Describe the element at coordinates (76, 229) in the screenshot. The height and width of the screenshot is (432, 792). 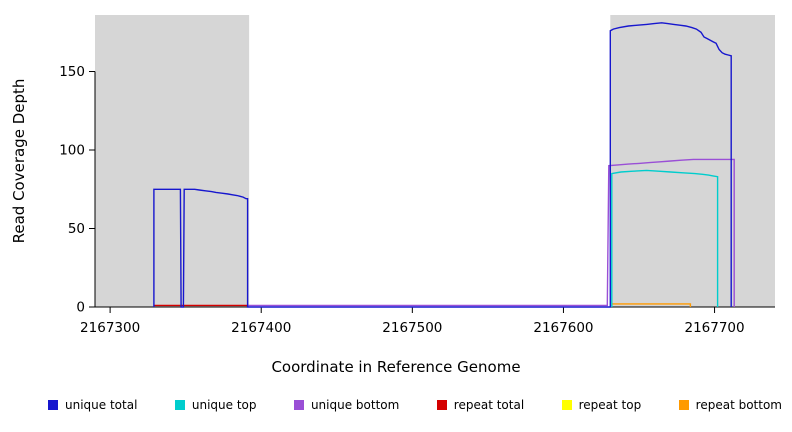
I see `y-tick-label: 50` at that location.